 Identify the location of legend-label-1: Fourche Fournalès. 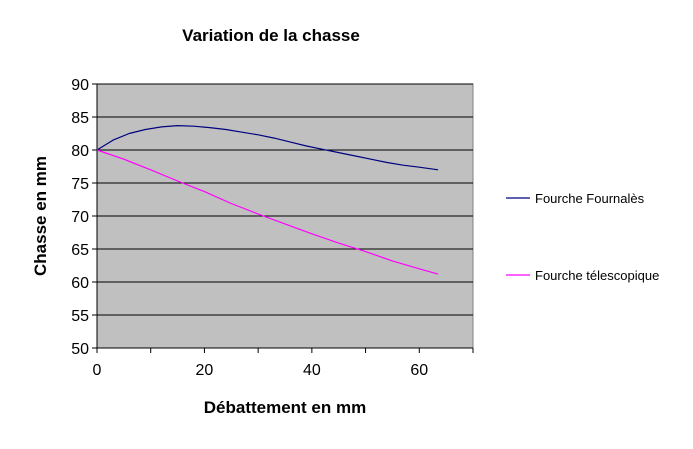
(590, 198).